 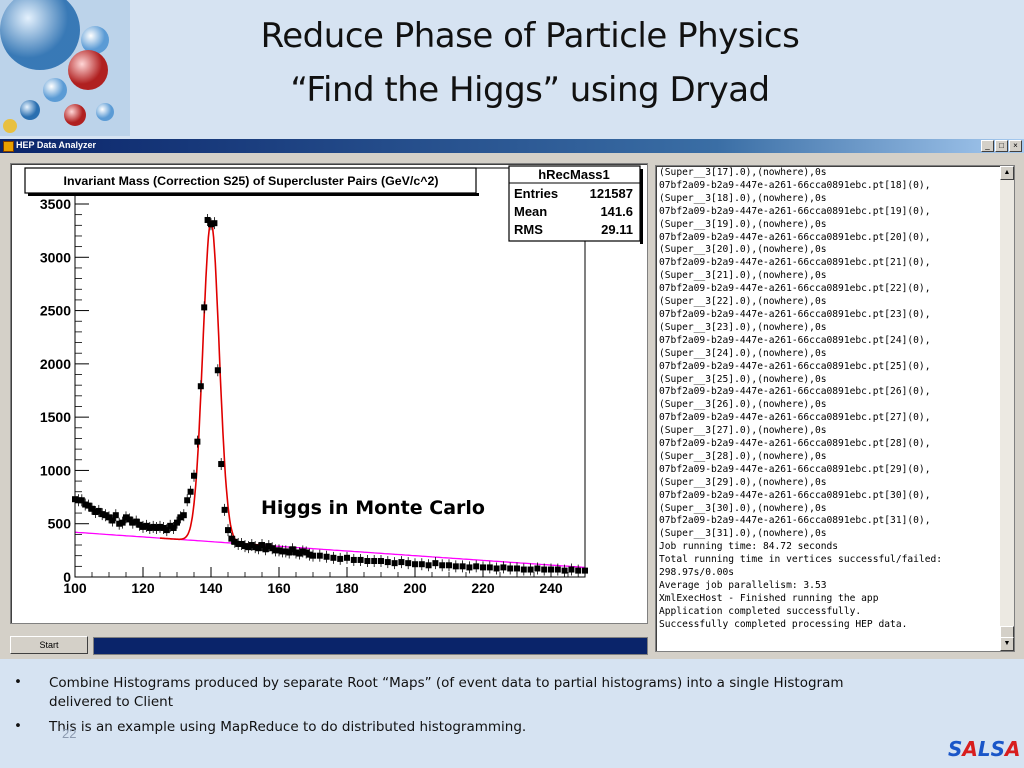 I want to click on y-tick-label: 500, so click(x=60, y=524).